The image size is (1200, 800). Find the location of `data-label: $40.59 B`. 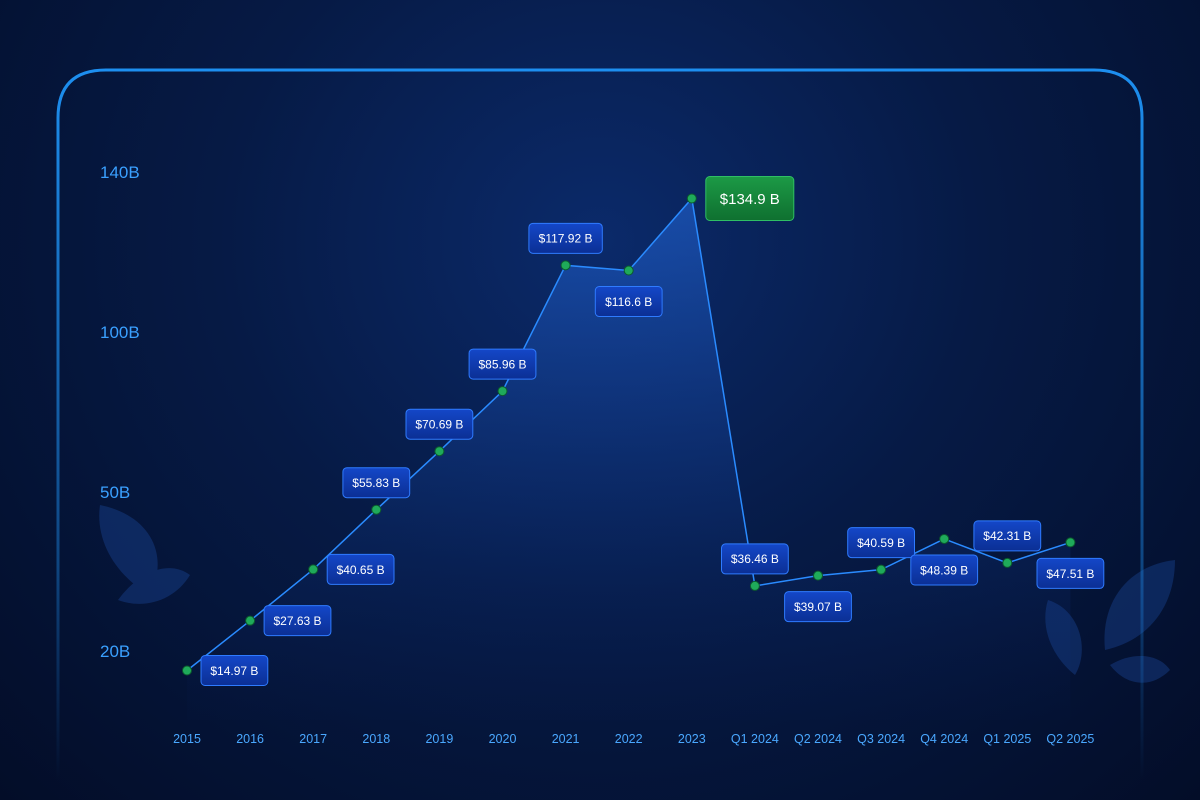

data-label: $40.59 B is located at coordinates (881, 543).